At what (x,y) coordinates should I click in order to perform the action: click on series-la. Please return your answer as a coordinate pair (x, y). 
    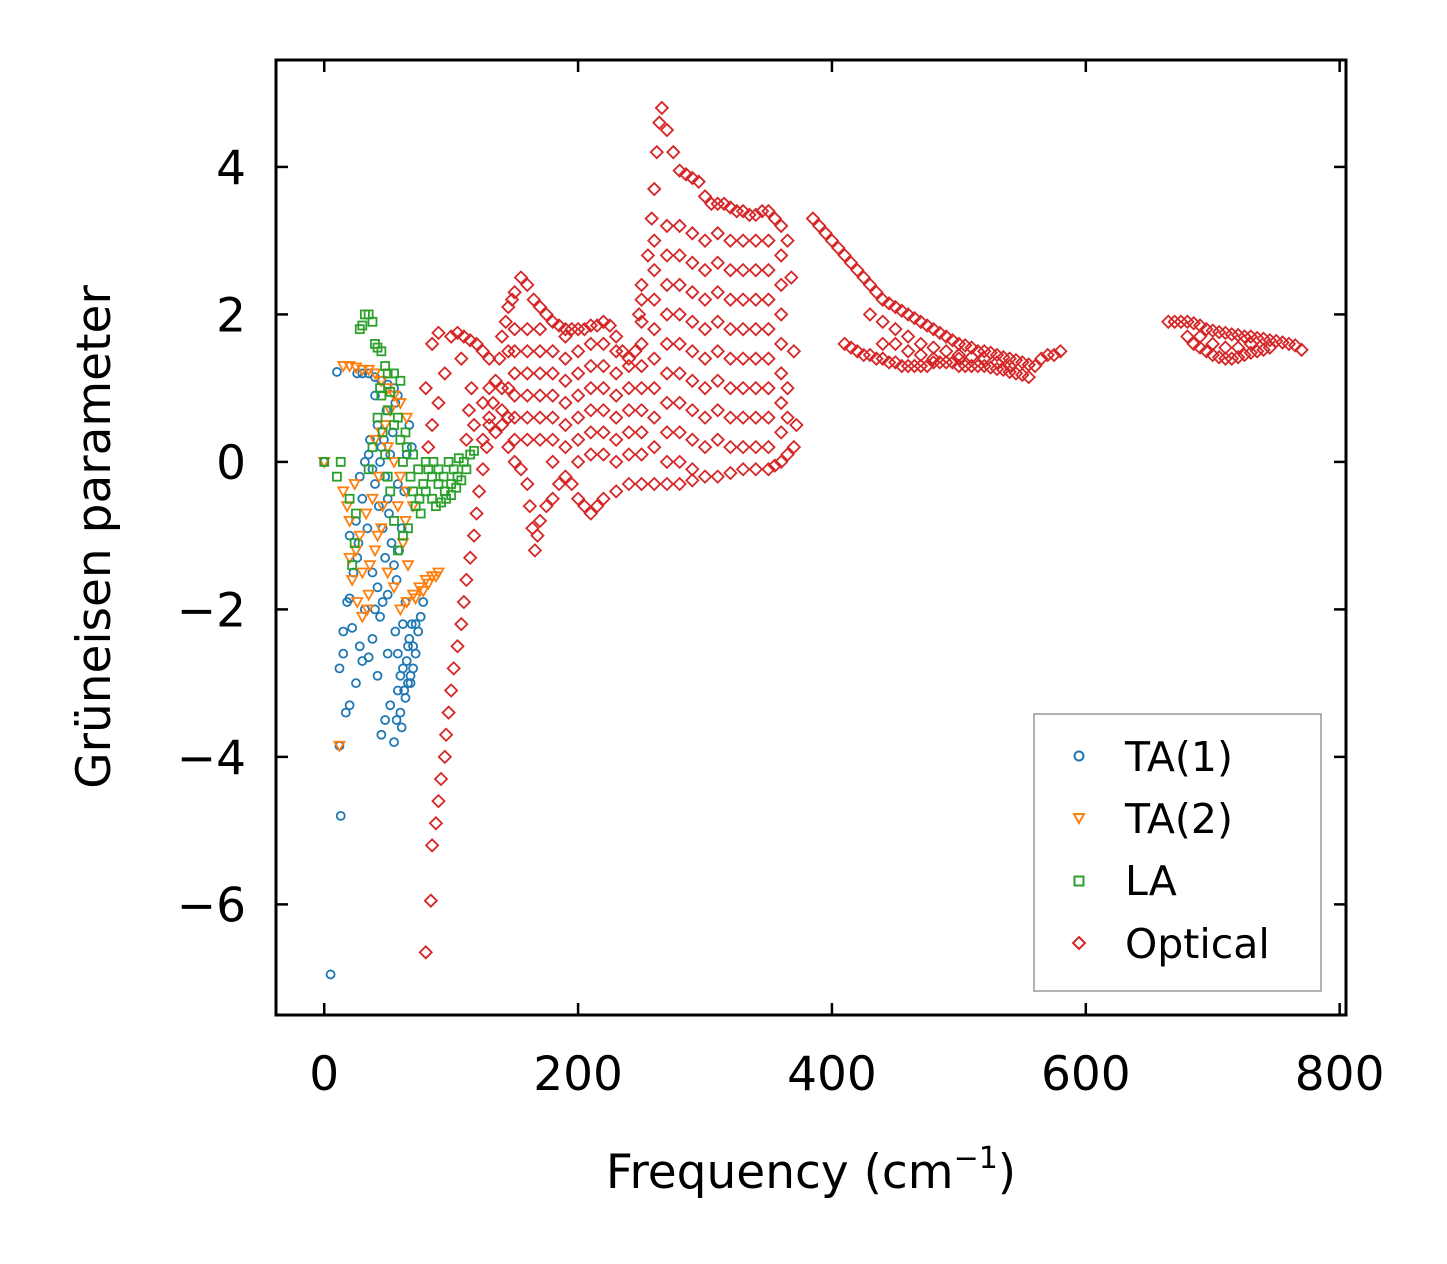
    Looking at the image, I should click on (399, 440).